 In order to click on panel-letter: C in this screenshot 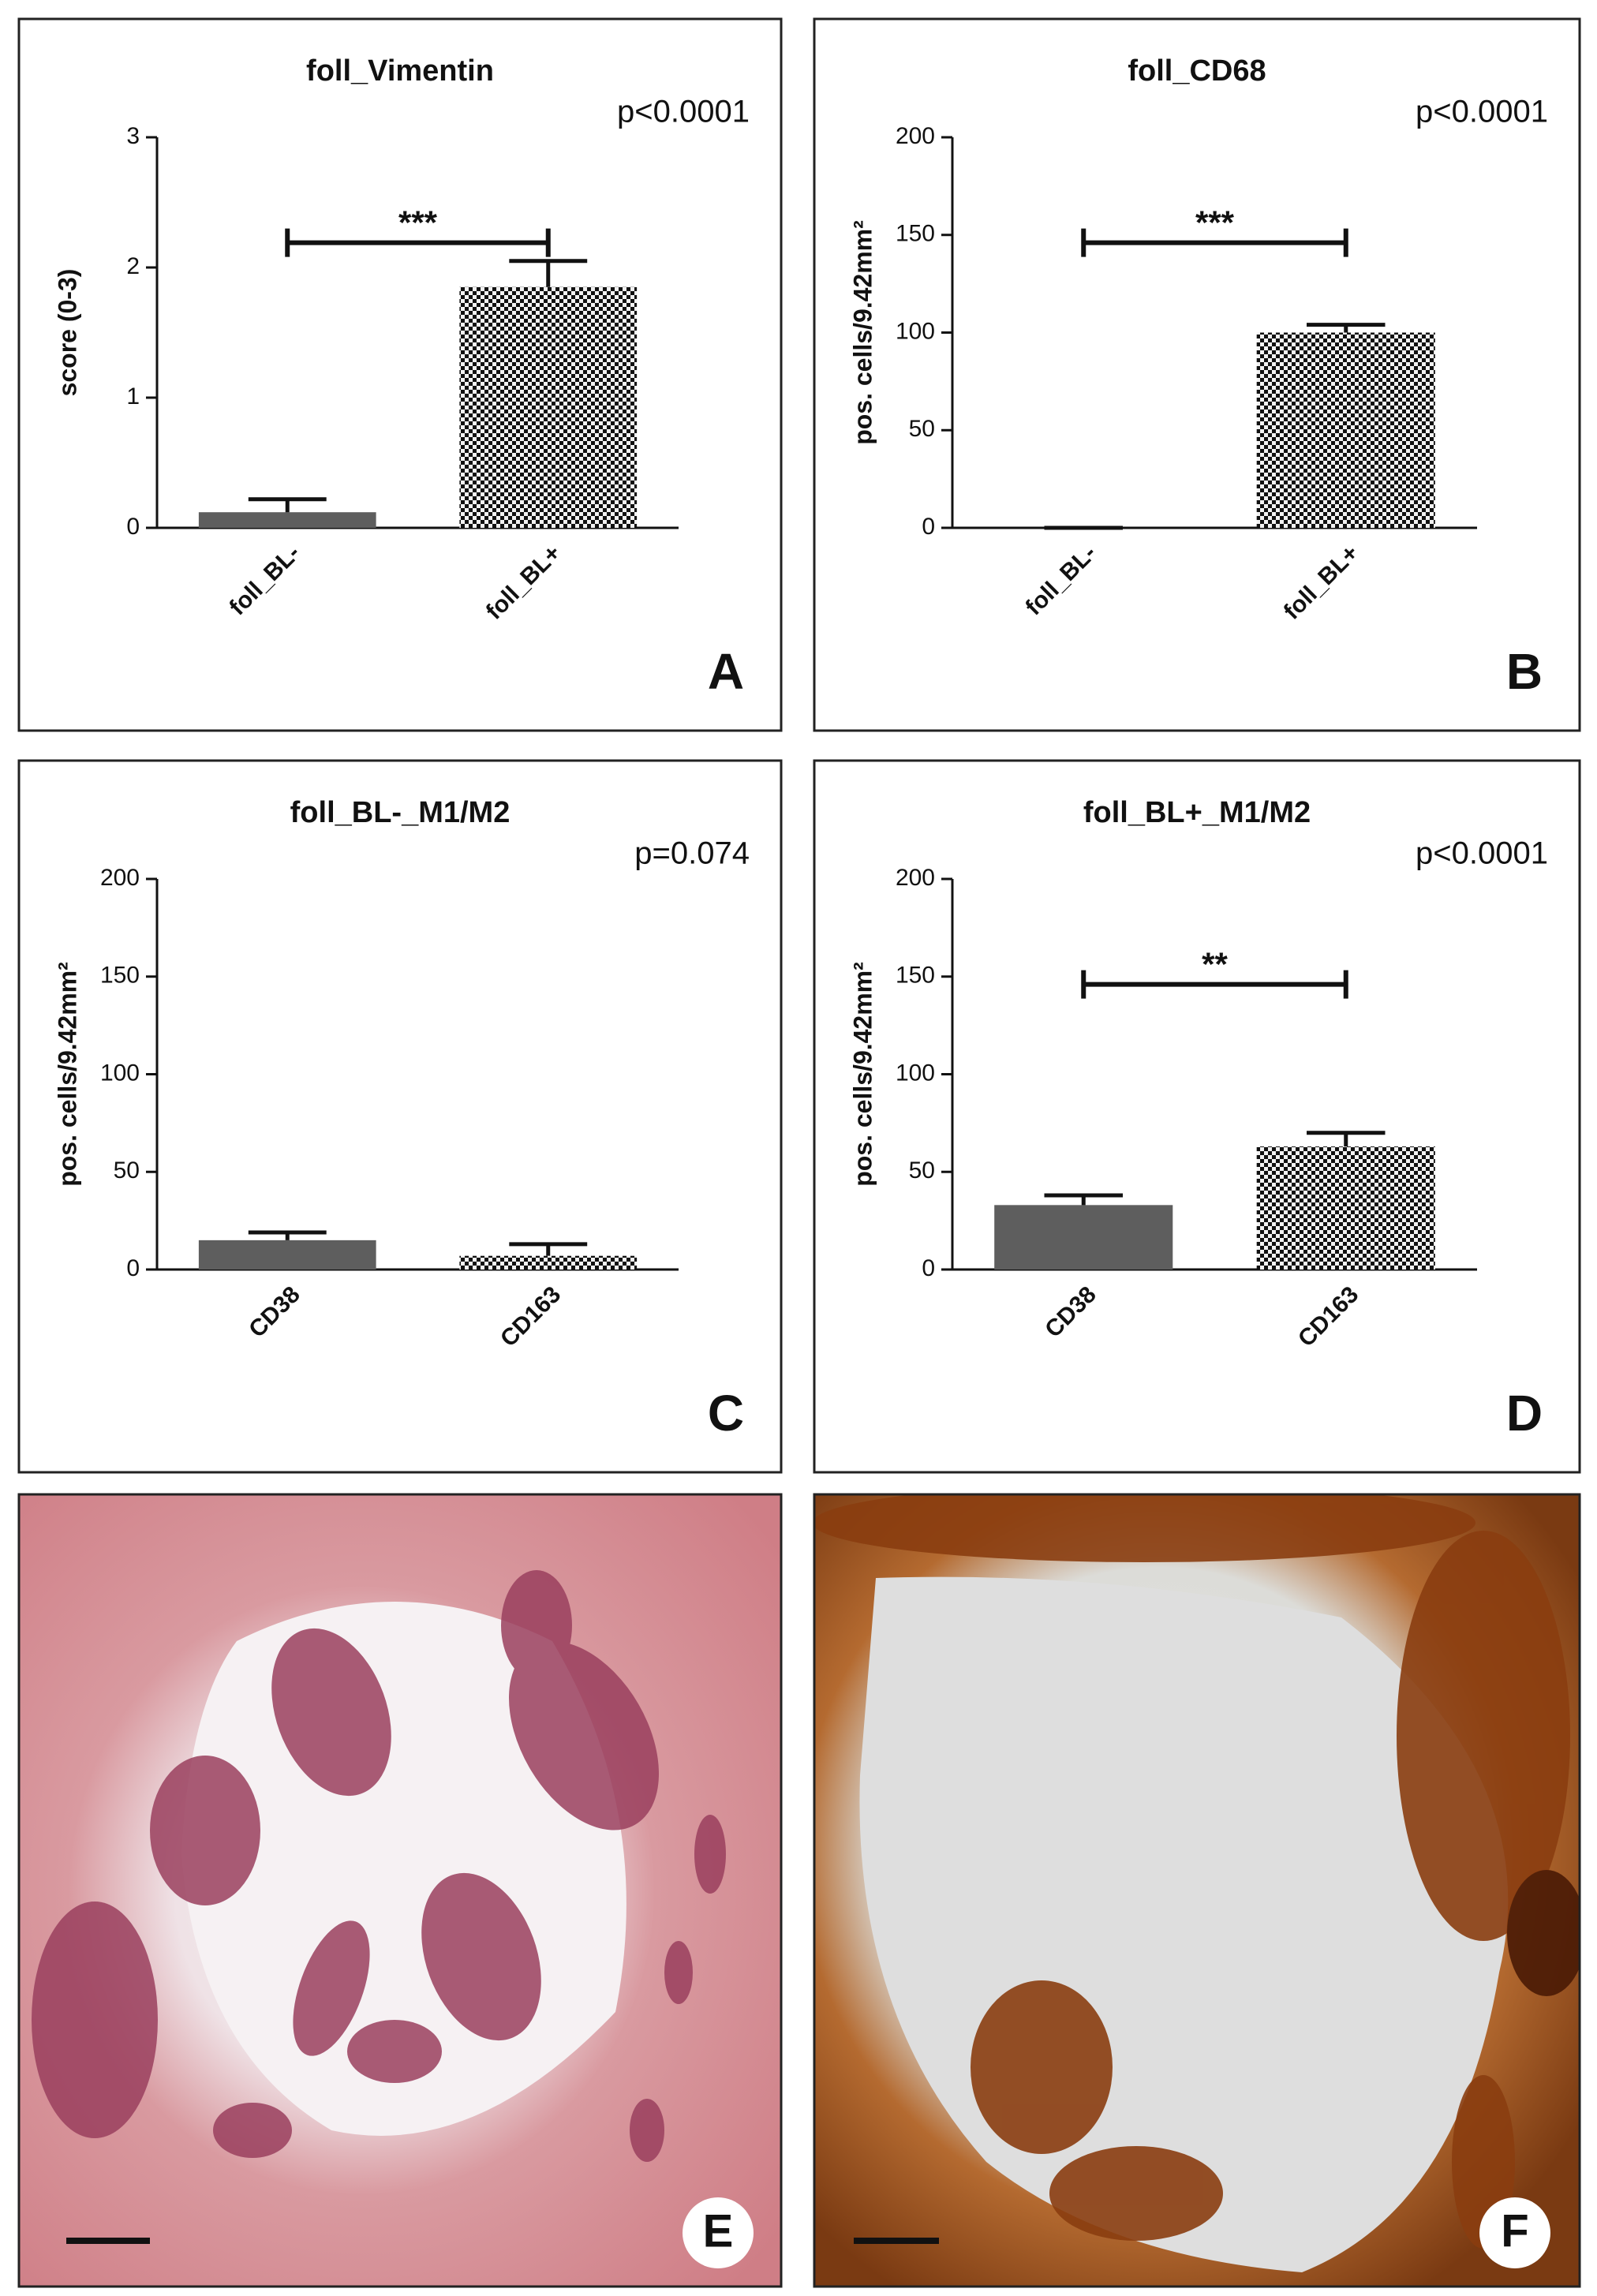, I will do `click(726, 1413)`.